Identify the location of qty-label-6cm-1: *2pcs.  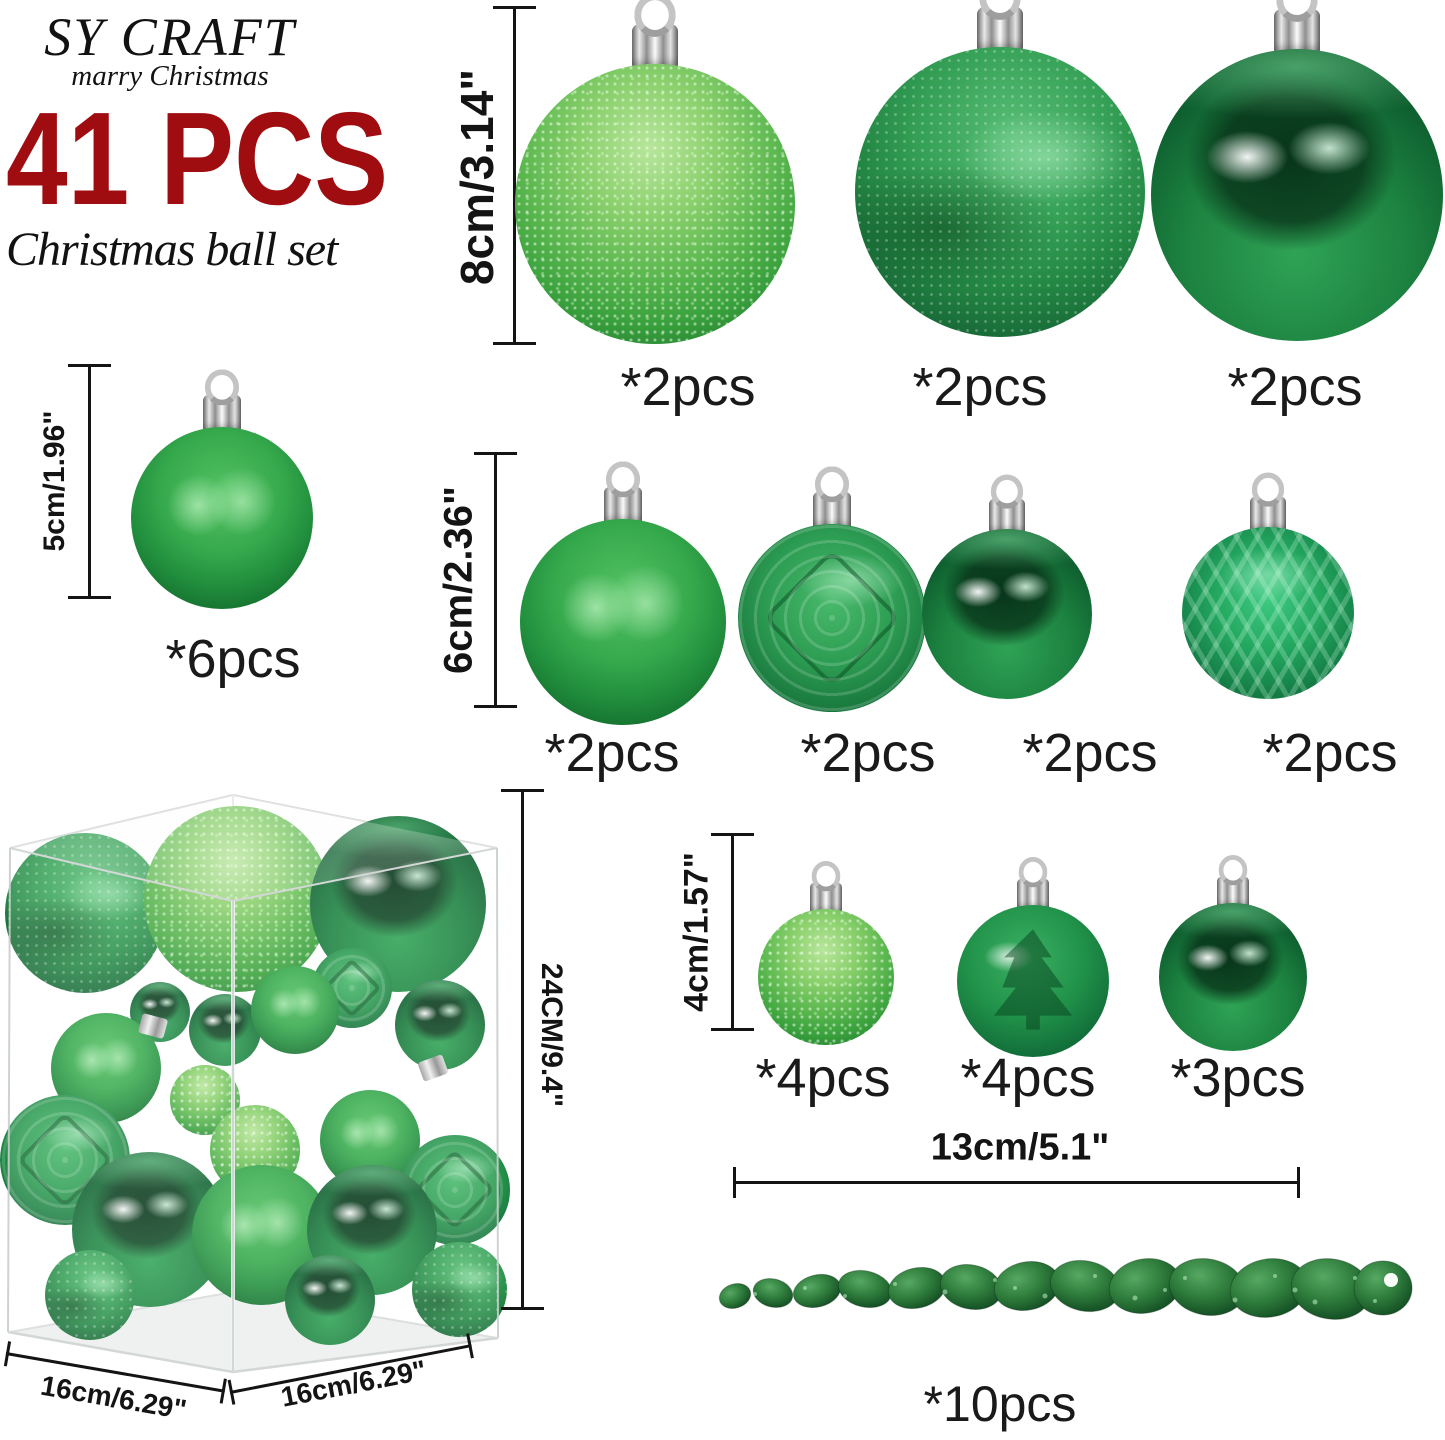
(612, 753).